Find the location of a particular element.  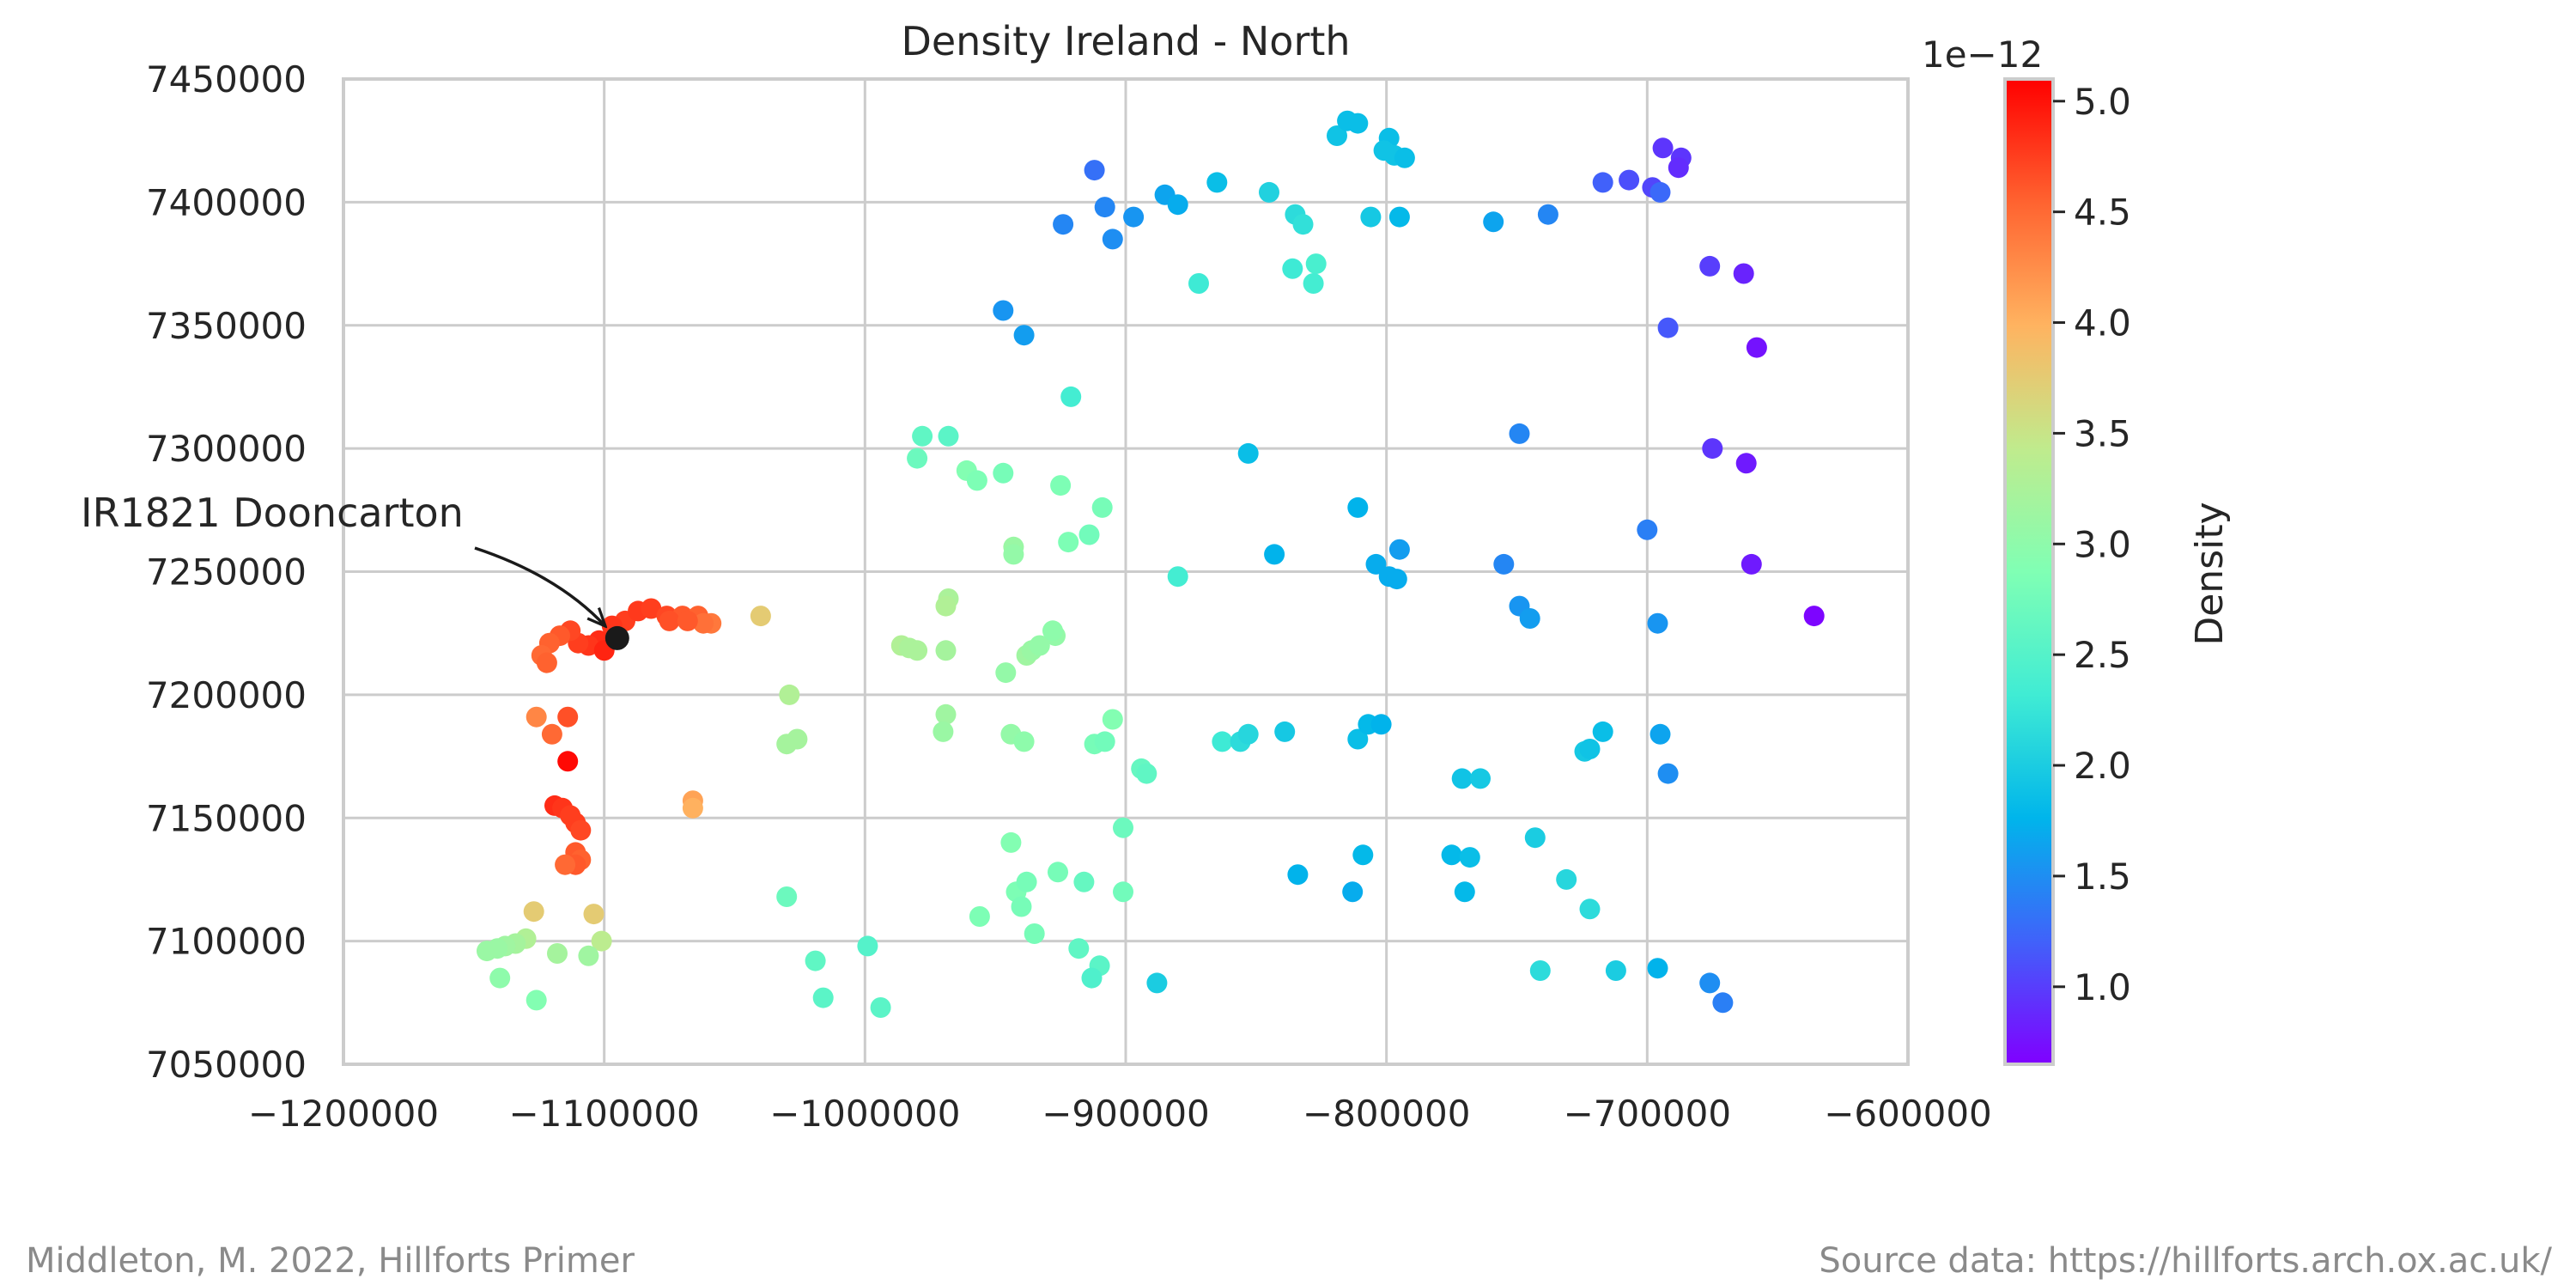

chart-title: Density Ireland - North is located at coordinates (1125, 41).